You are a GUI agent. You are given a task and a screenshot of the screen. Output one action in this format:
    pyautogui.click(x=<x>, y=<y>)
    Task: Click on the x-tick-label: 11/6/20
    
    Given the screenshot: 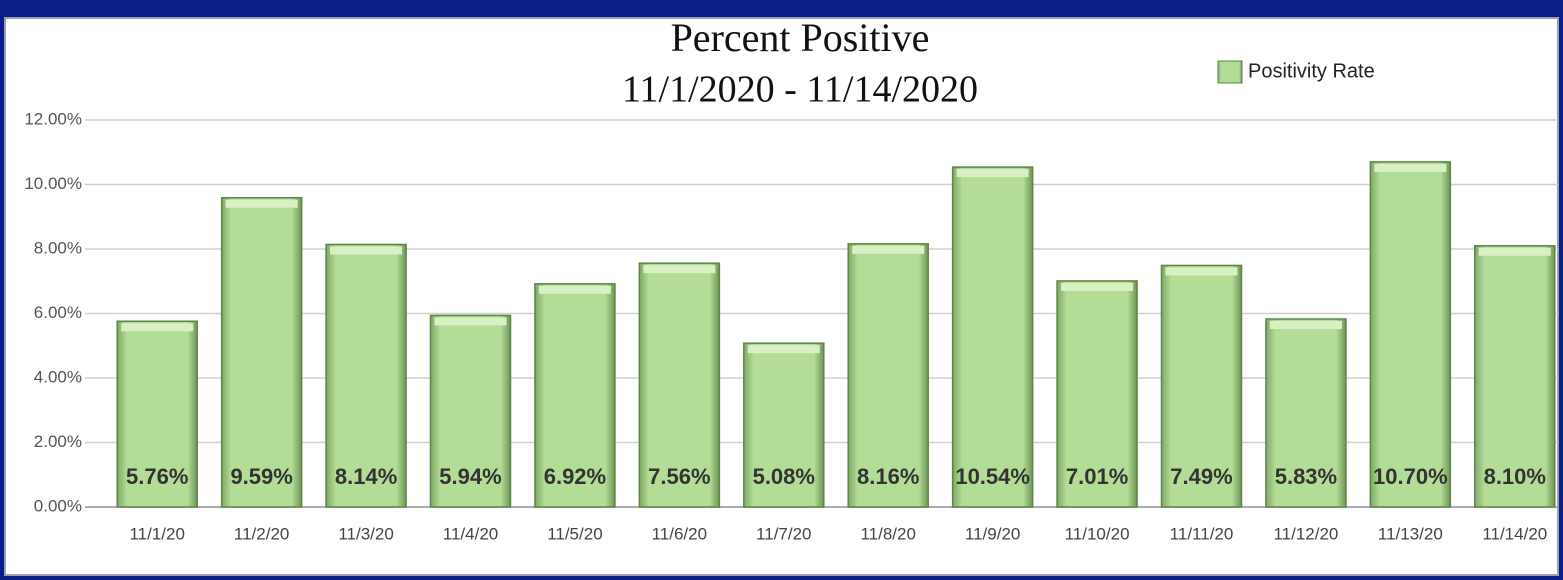 What is the action you would take?
    pyautogui.click(x=679, y=533)
    